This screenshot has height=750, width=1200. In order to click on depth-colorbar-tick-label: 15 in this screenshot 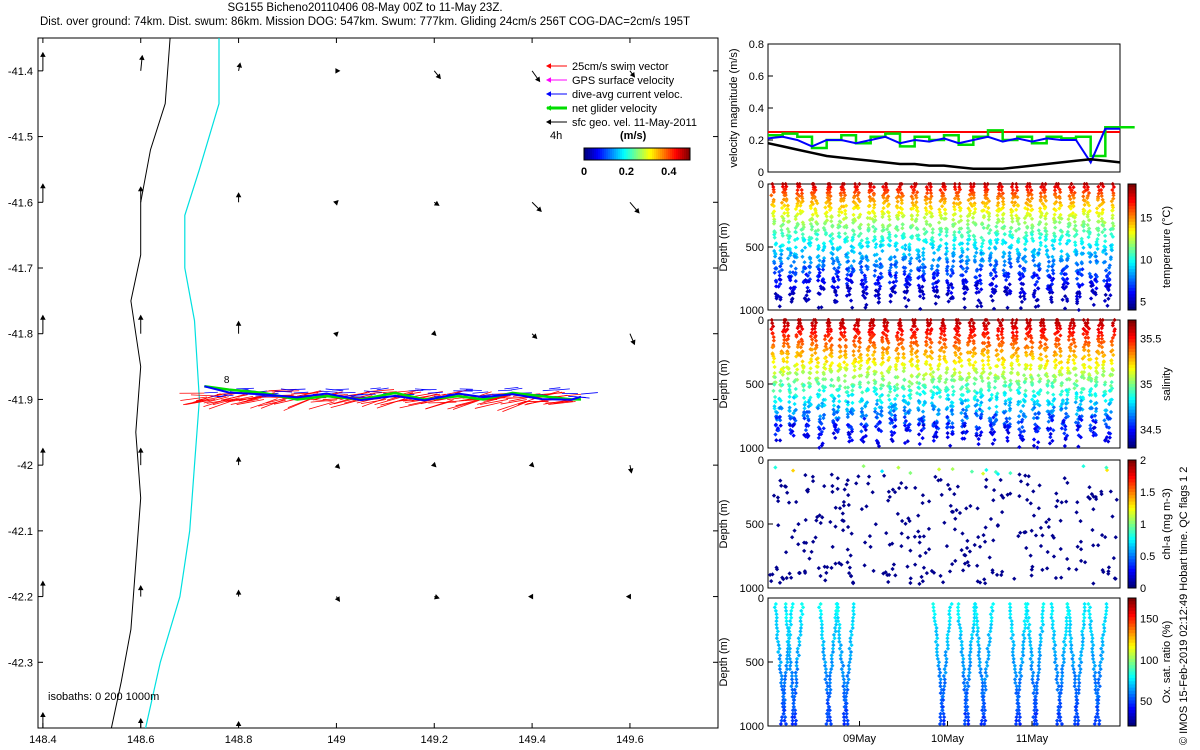, I will do `click(1146, 219)`.